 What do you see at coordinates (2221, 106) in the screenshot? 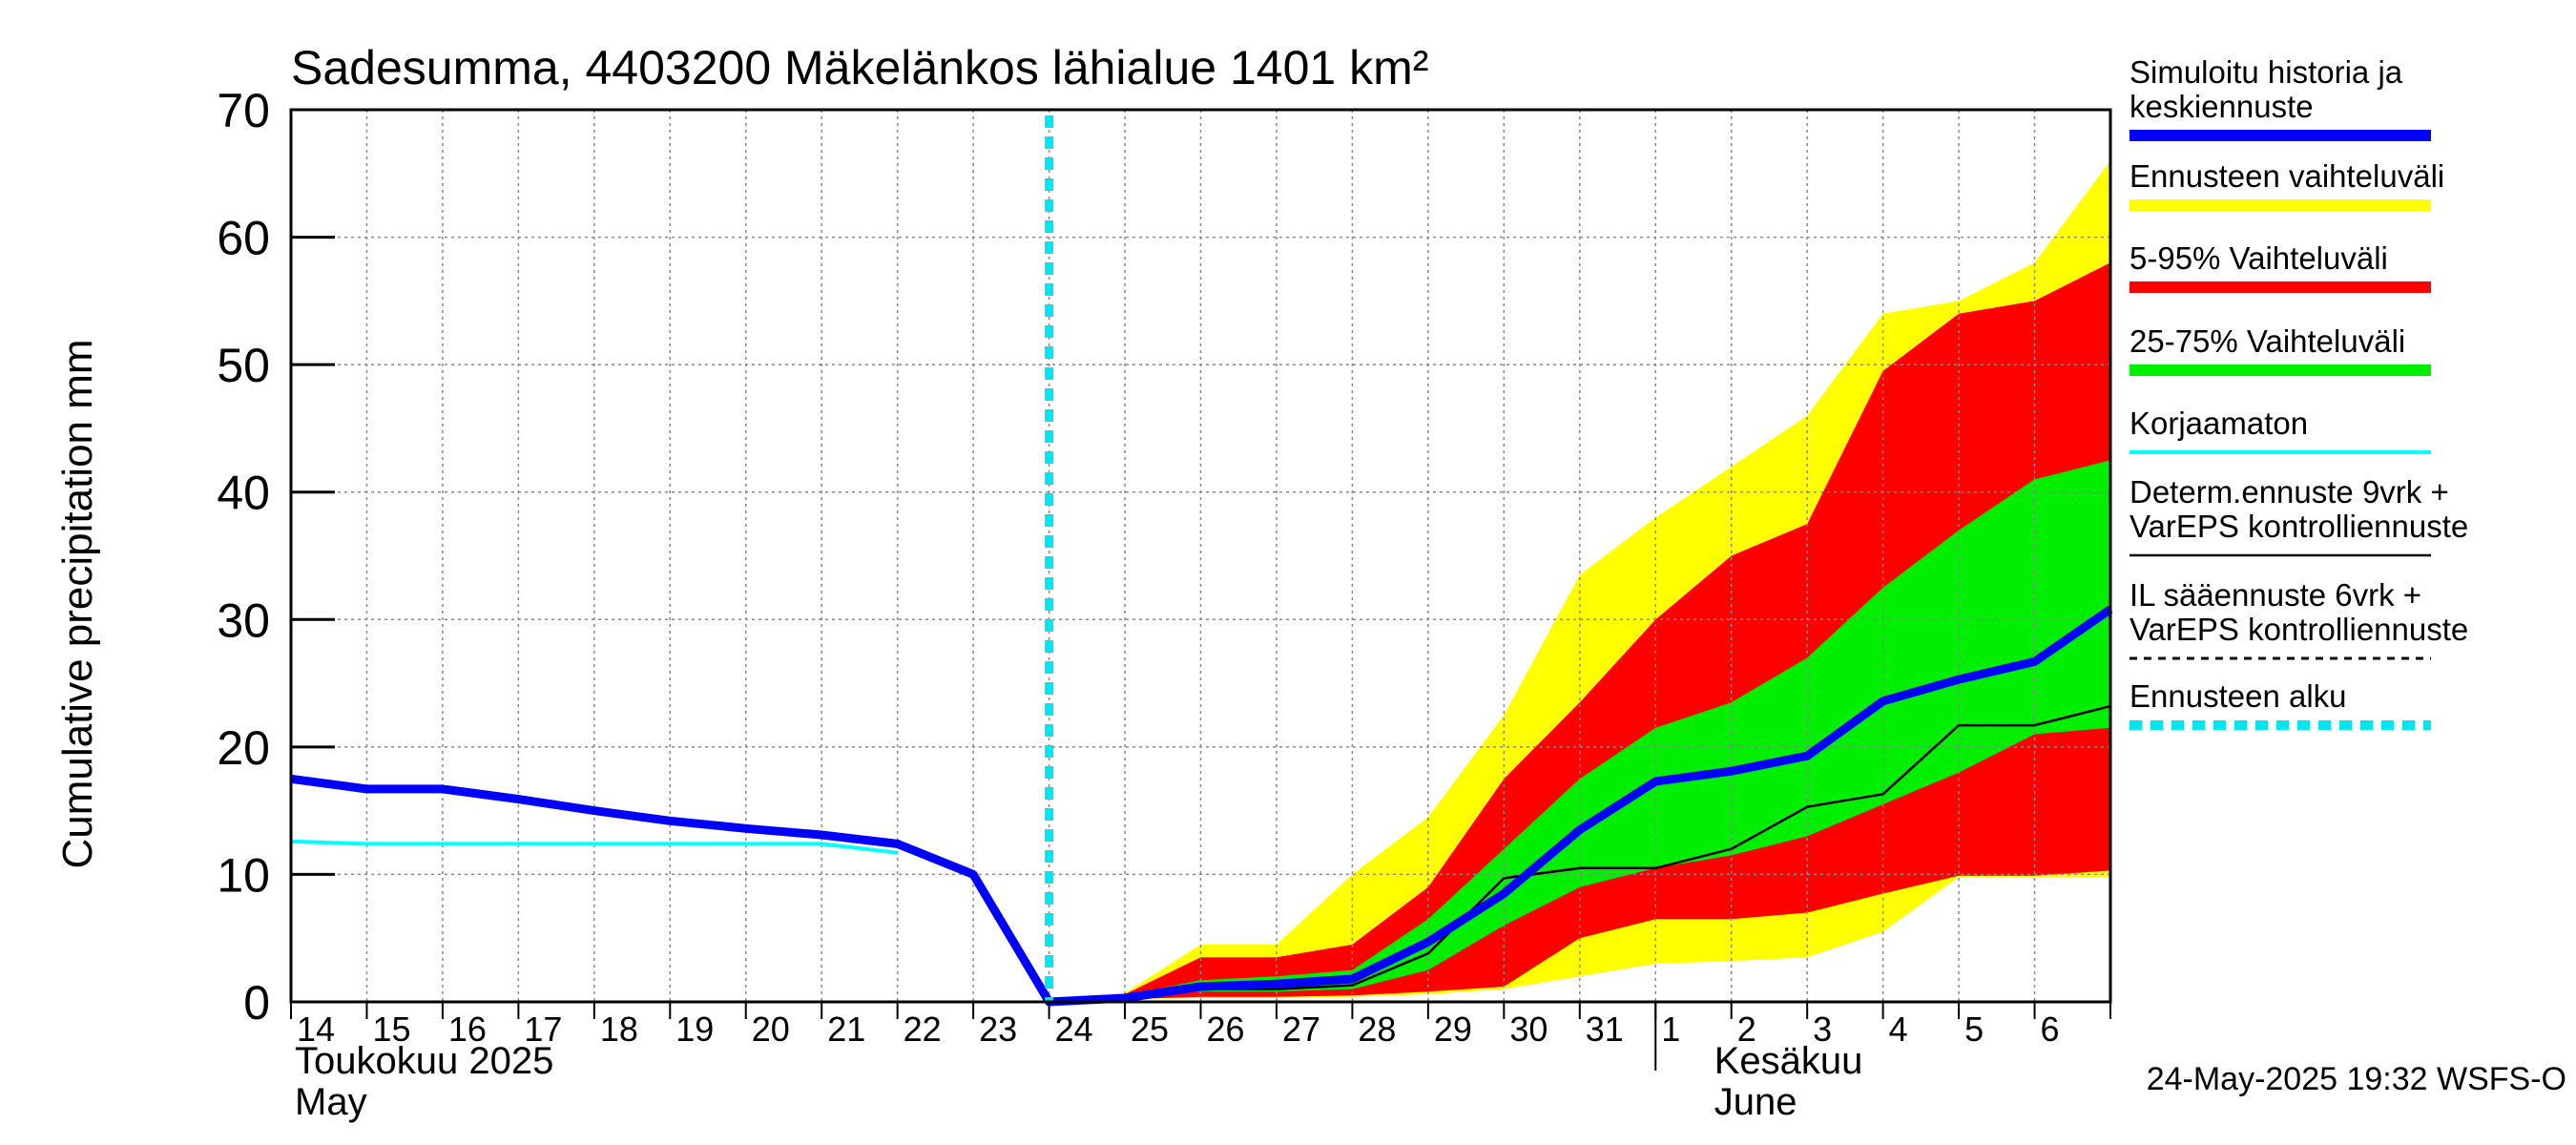
I see `legend-label: keskiennuste` at bounding box center [2221, 106].